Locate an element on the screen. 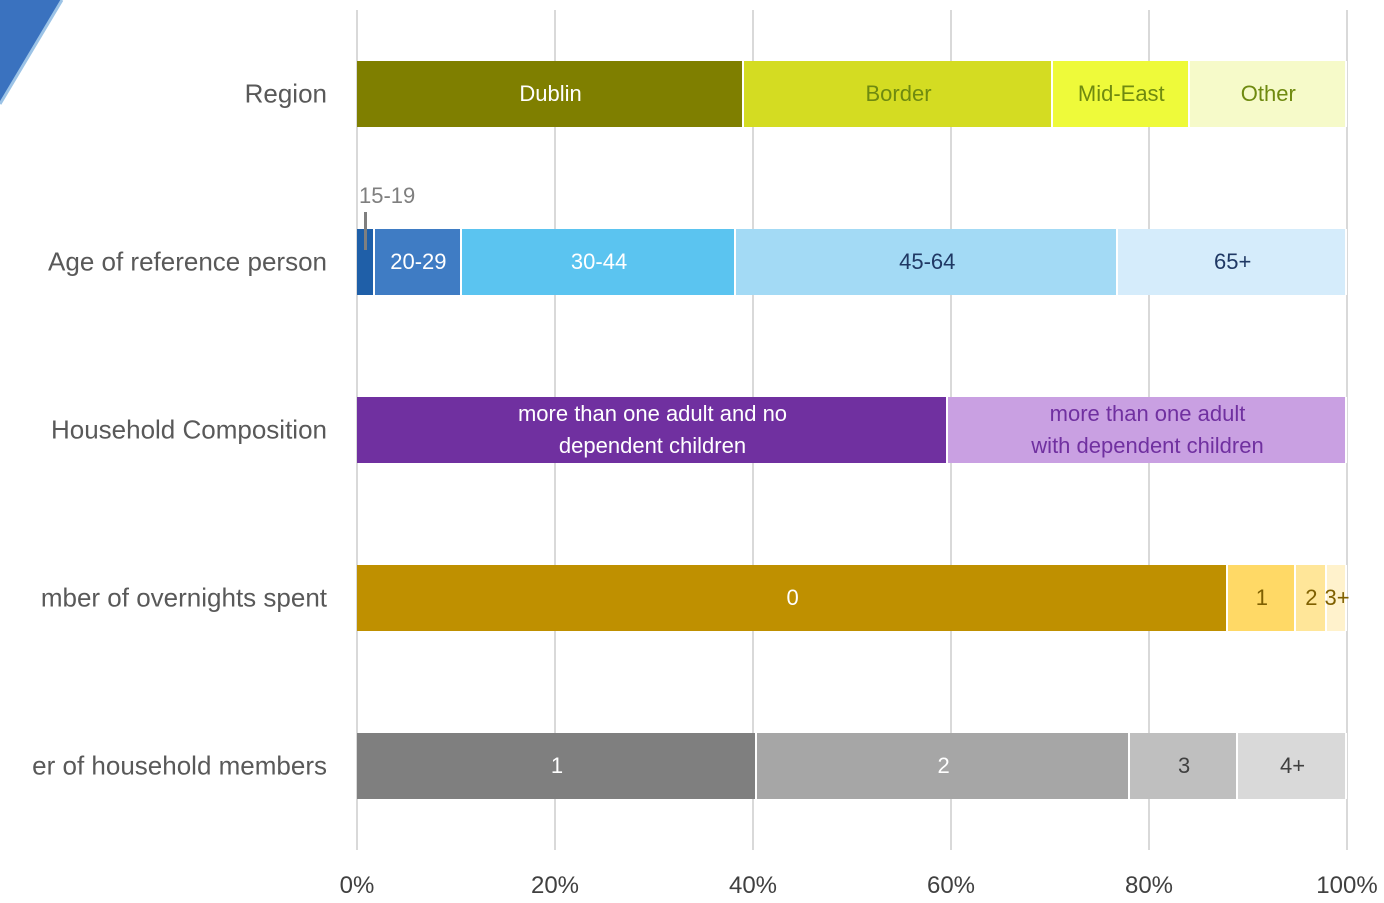  category-label: mber of overnights spent is located at coordinates (183, 597).